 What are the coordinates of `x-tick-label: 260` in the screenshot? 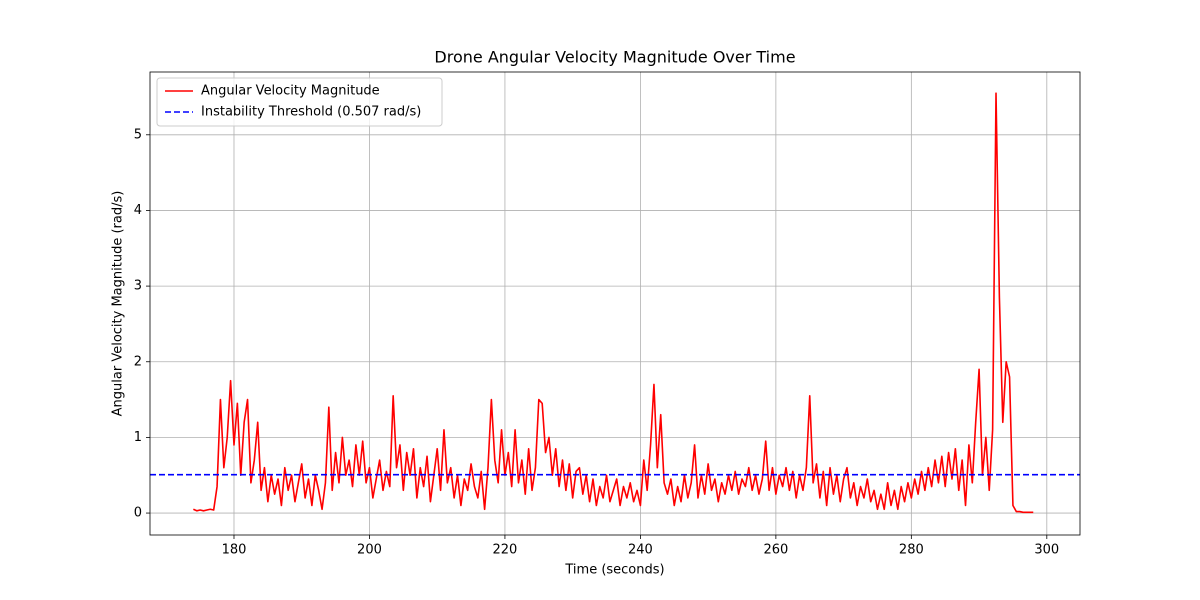 It's located at (775, 550).